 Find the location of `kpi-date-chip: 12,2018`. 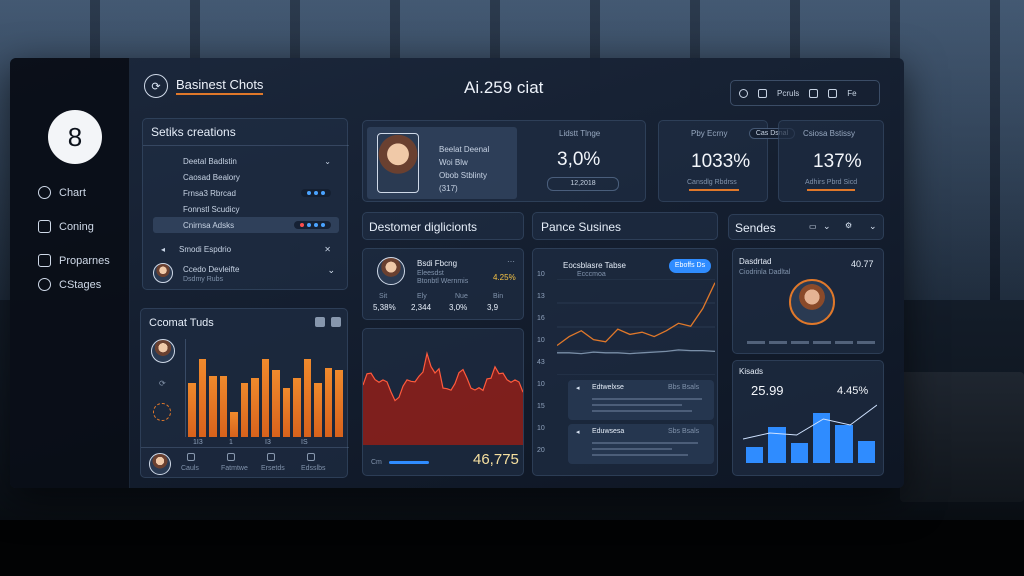

kpi-date-chip: 12,2018 is located at coordinates (583, 184).